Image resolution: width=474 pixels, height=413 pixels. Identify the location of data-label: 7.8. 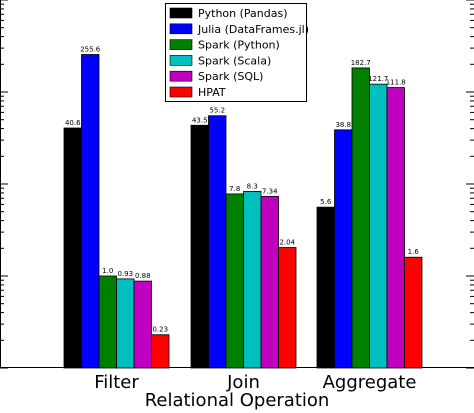
(234, 189).